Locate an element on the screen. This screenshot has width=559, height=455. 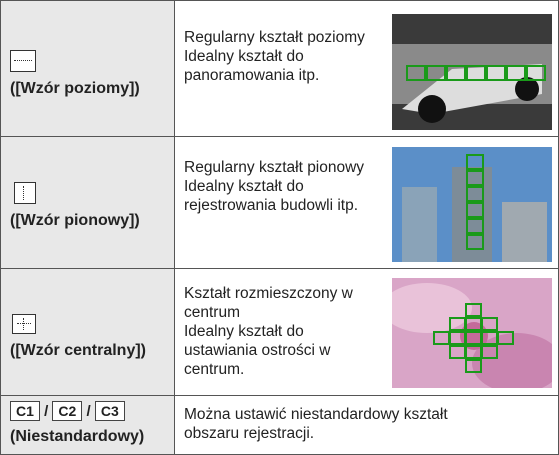
custom-icons: C1 / C2 / C3 is located at coordinates (67, 411).